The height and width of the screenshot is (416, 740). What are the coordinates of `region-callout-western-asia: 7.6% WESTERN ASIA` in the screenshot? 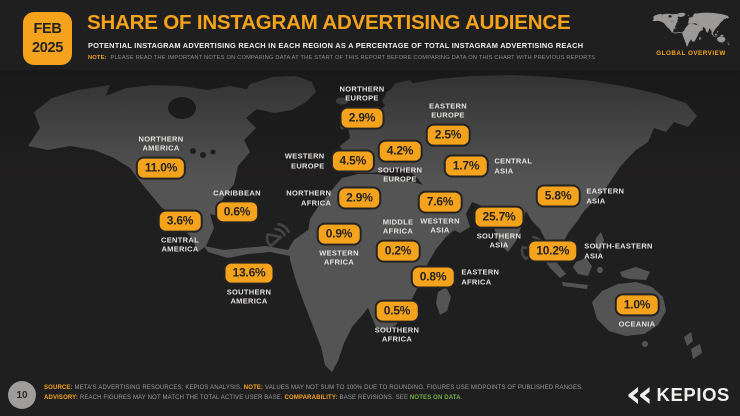 It's located at (440, 213).